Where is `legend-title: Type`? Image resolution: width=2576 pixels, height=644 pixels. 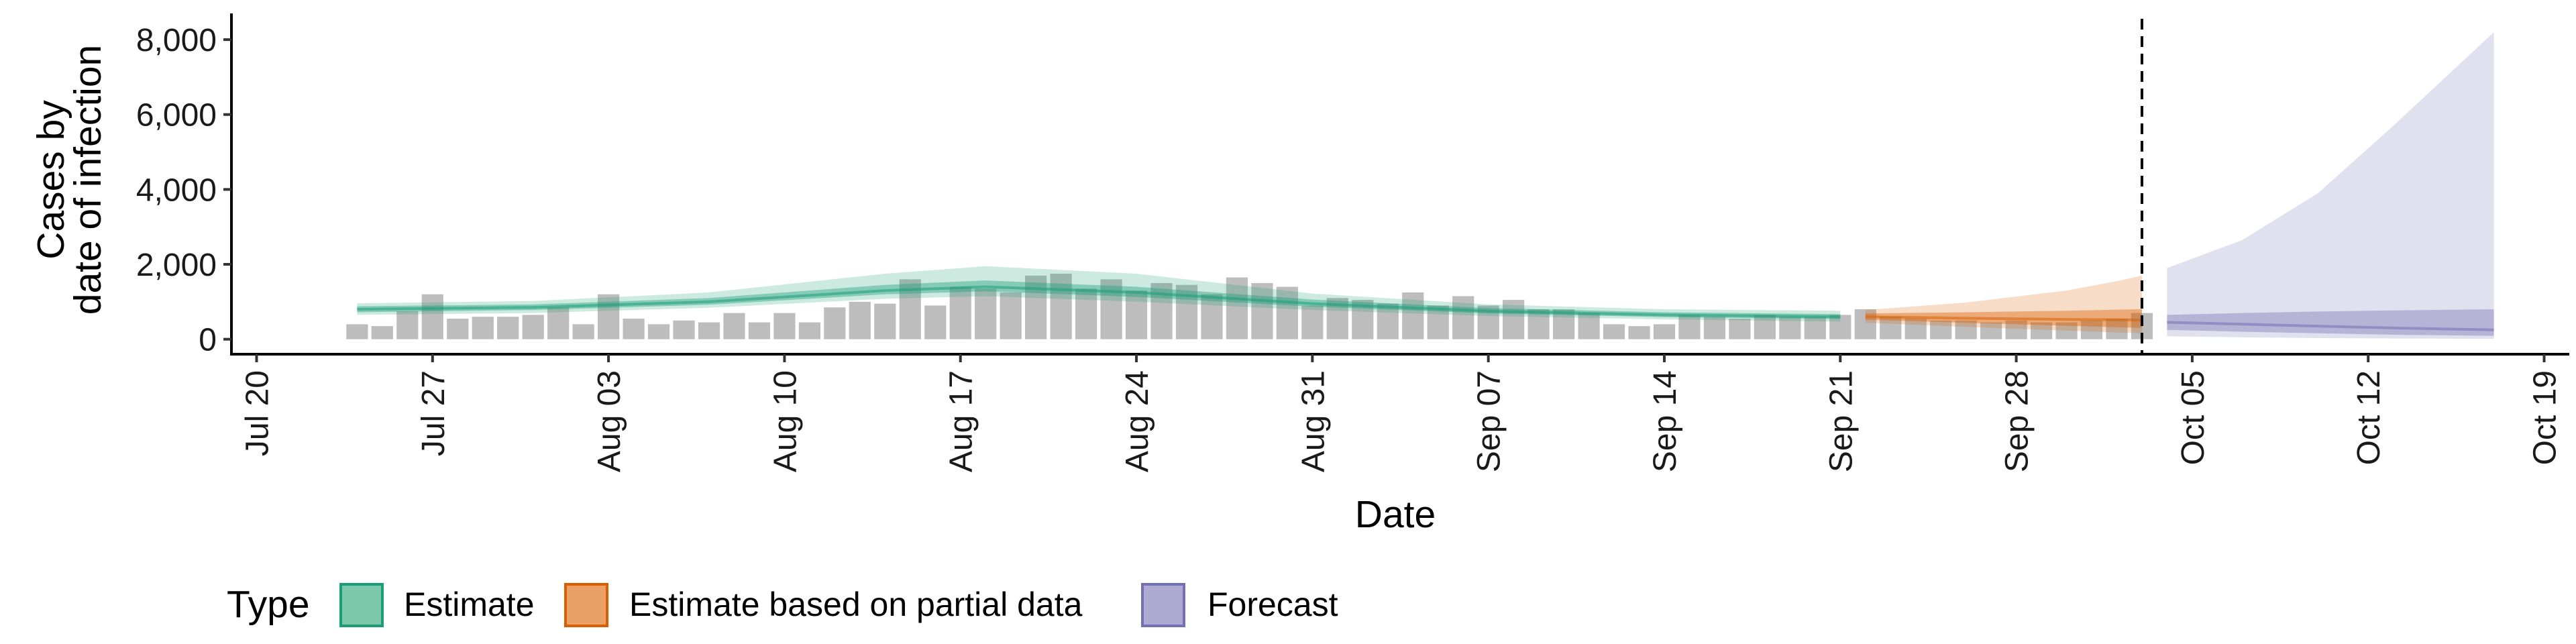 legend-title: Type is located at coordinates (268, 604).